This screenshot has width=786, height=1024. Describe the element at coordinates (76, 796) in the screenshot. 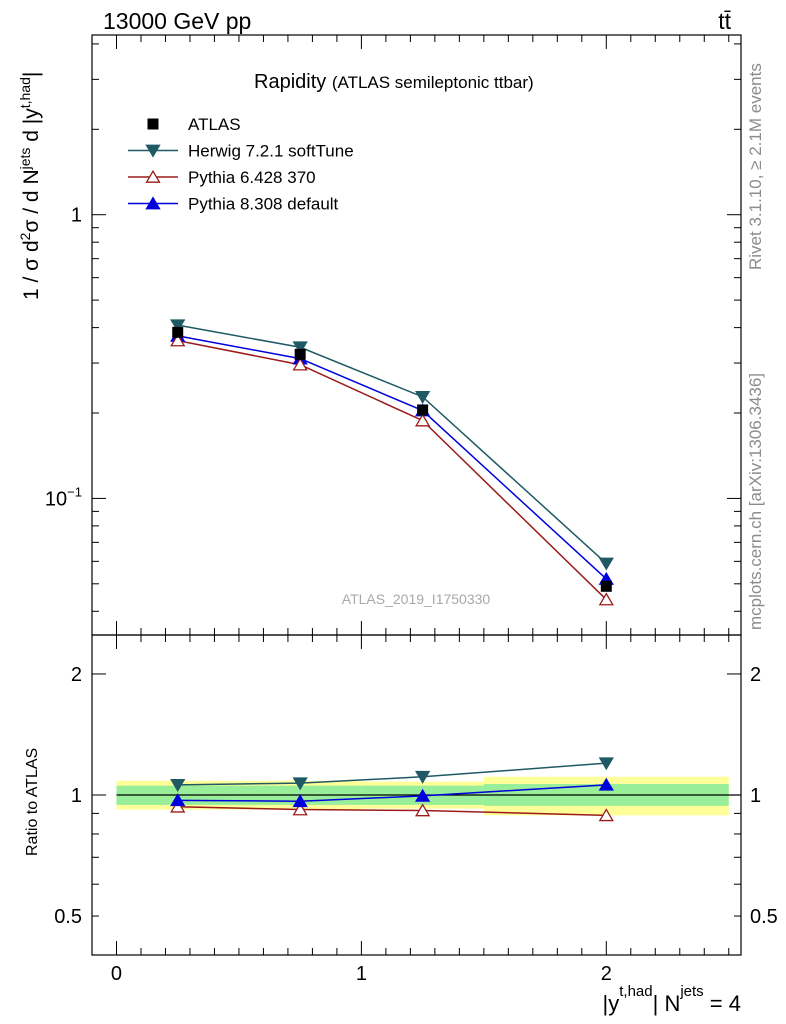

I see `ratio-y-tick-label-left: 1` at that location.